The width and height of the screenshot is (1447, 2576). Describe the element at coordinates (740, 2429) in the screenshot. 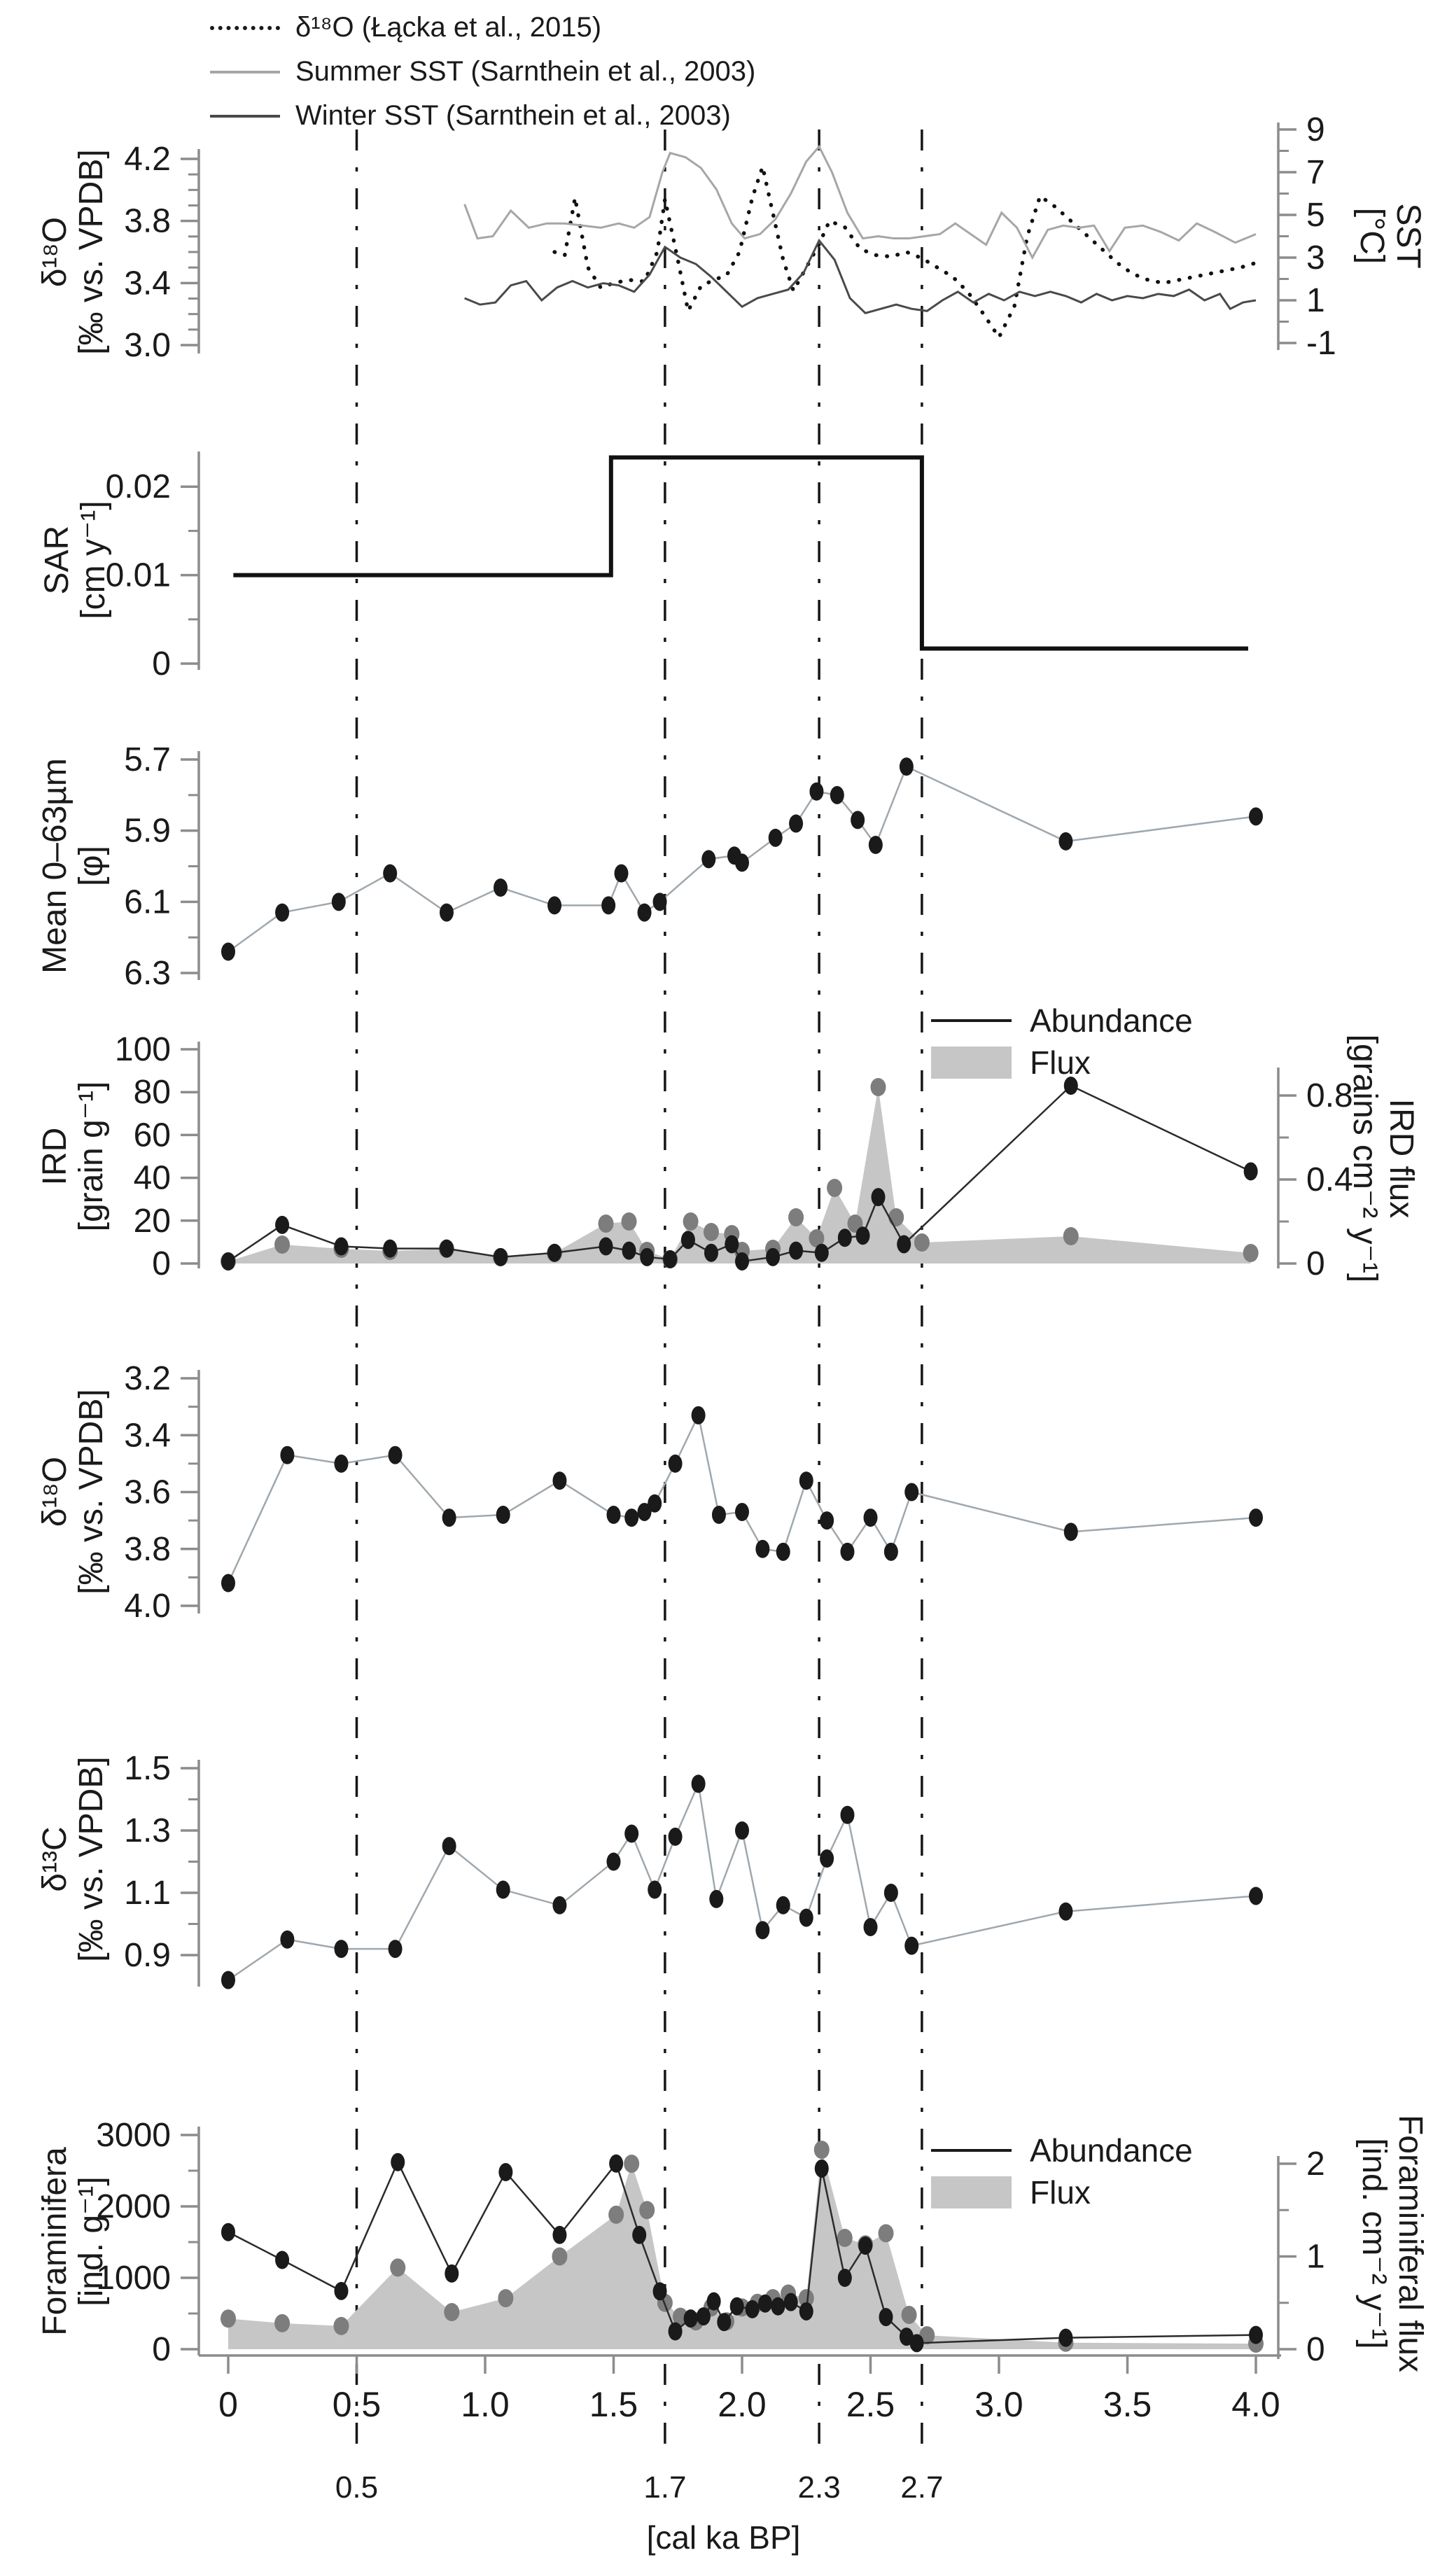

I see `x-axis: 0 0.5 1.0 1.5 2.0 2.5 3.0 3.5 4.0 0.5 1.7 2.3 2.7` at that location.